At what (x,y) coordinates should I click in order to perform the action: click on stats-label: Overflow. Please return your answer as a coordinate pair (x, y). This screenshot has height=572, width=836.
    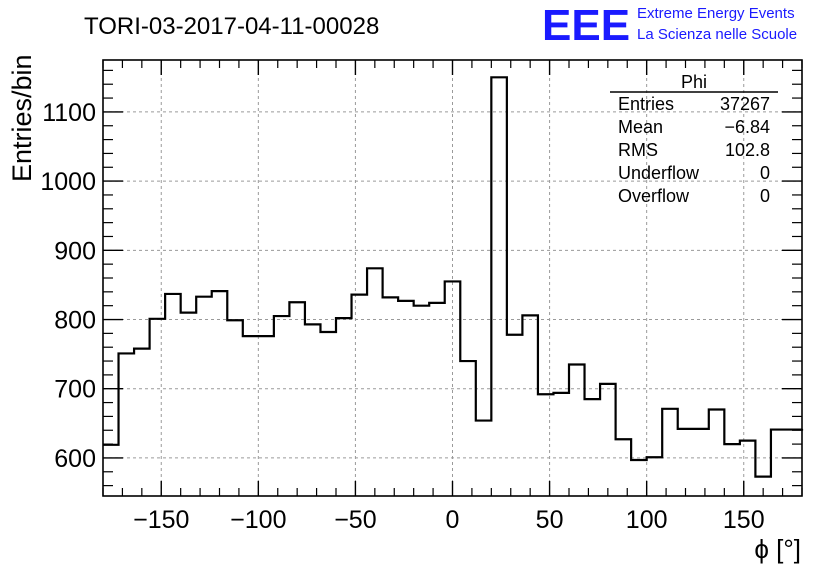
    Looking at the image, I should click on (654, 196).